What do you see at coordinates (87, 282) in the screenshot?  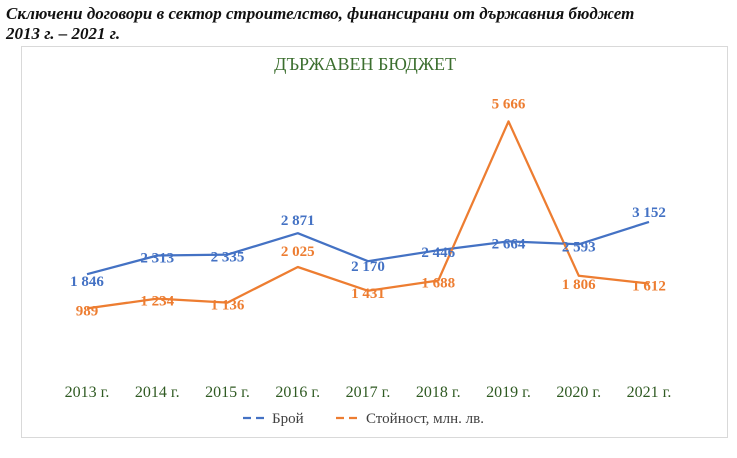 I see `data-label: 1 846` at bounding box center [87, 282].